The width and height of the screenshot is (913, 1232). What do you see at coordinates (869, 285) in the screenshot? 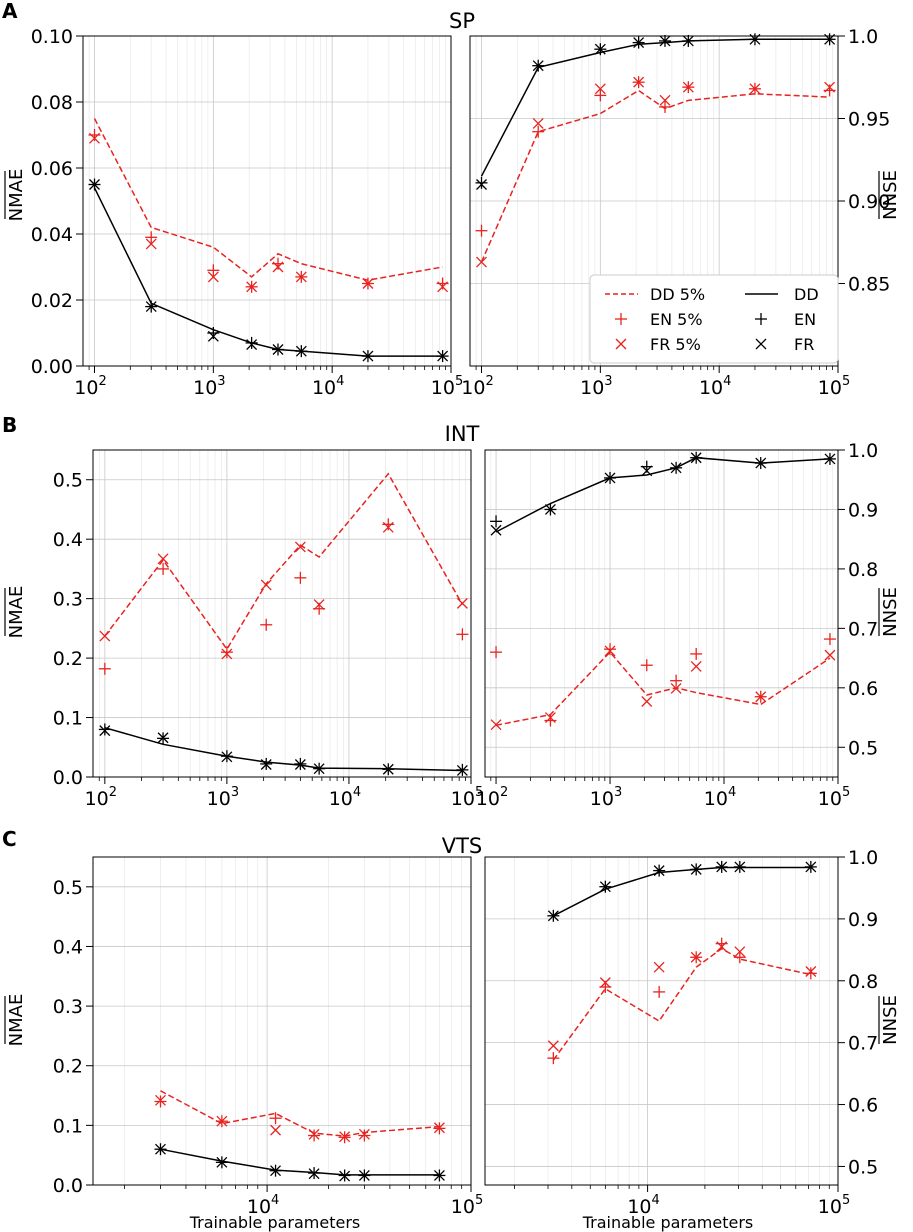
I see `y-tick-label: 0.85` at bounding box center [869, 285].